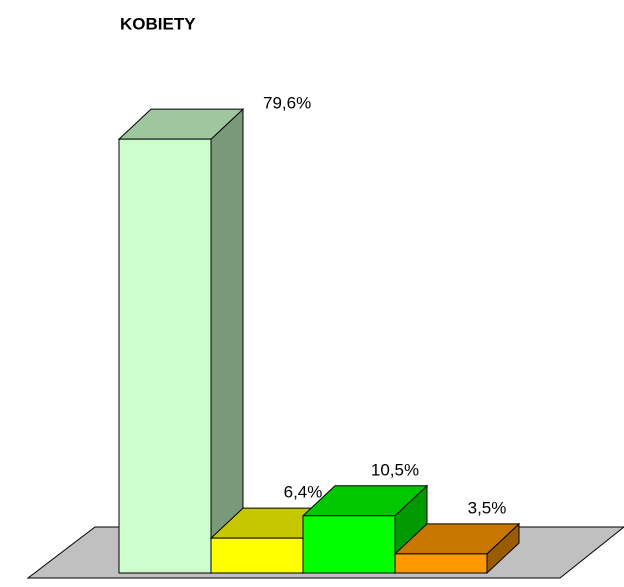 The height and width of the screenshot is (587, 624). What do you see at coordinates (487, 507) in the screenshot?
I see `data-label: 3,5%` at bounding box center [487, 507].